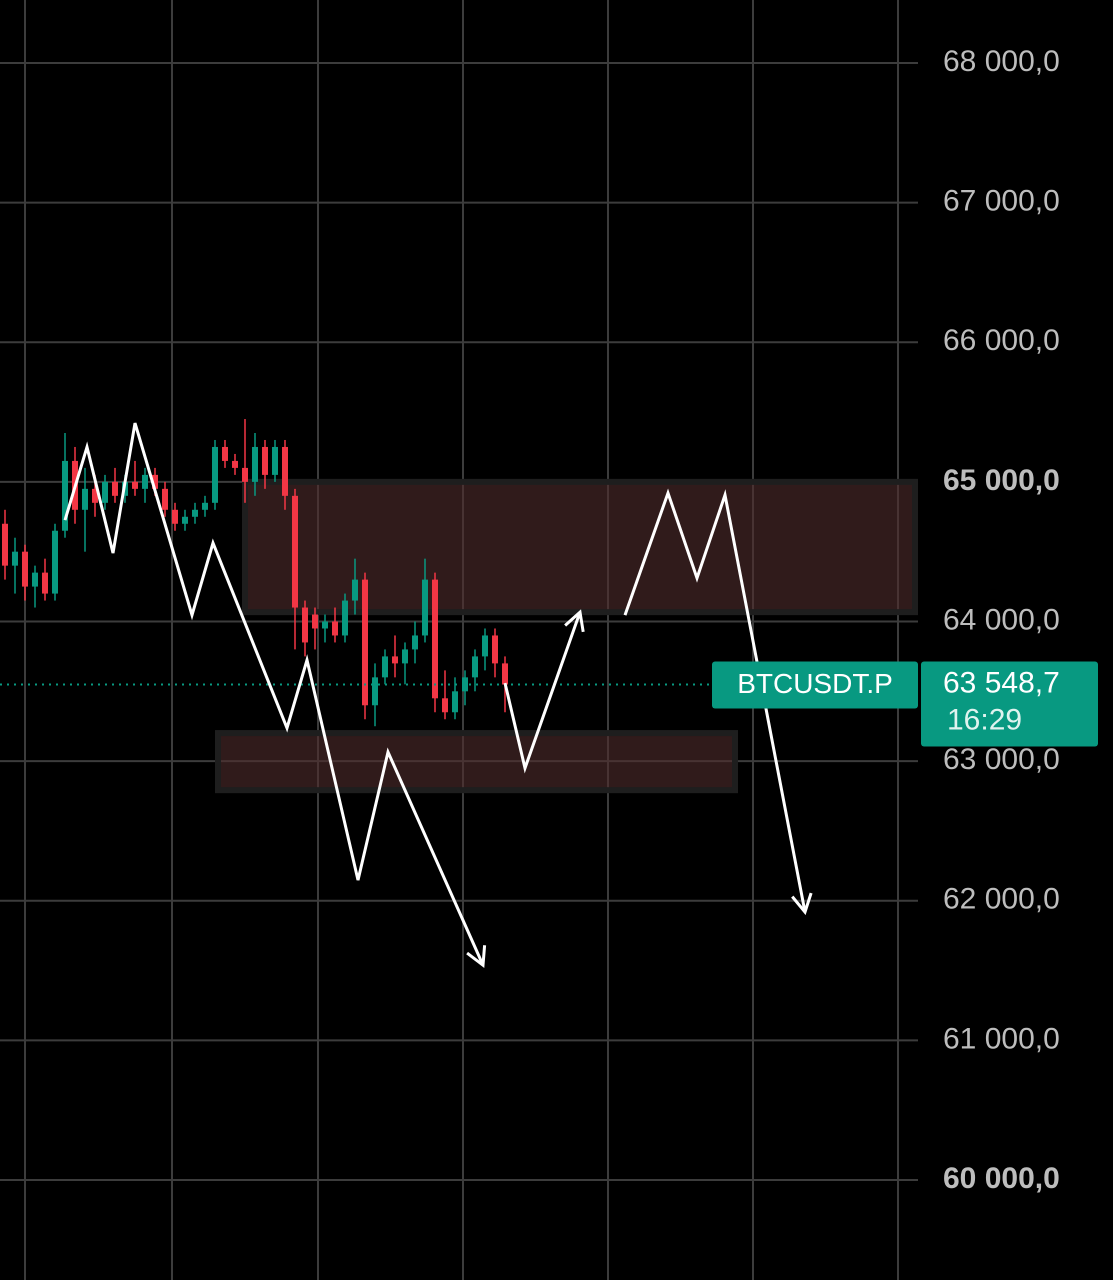  Describe the element at coordinates (1001, 61) in the screenshot. I see `y-tick-label: 68 000,0` at that location.